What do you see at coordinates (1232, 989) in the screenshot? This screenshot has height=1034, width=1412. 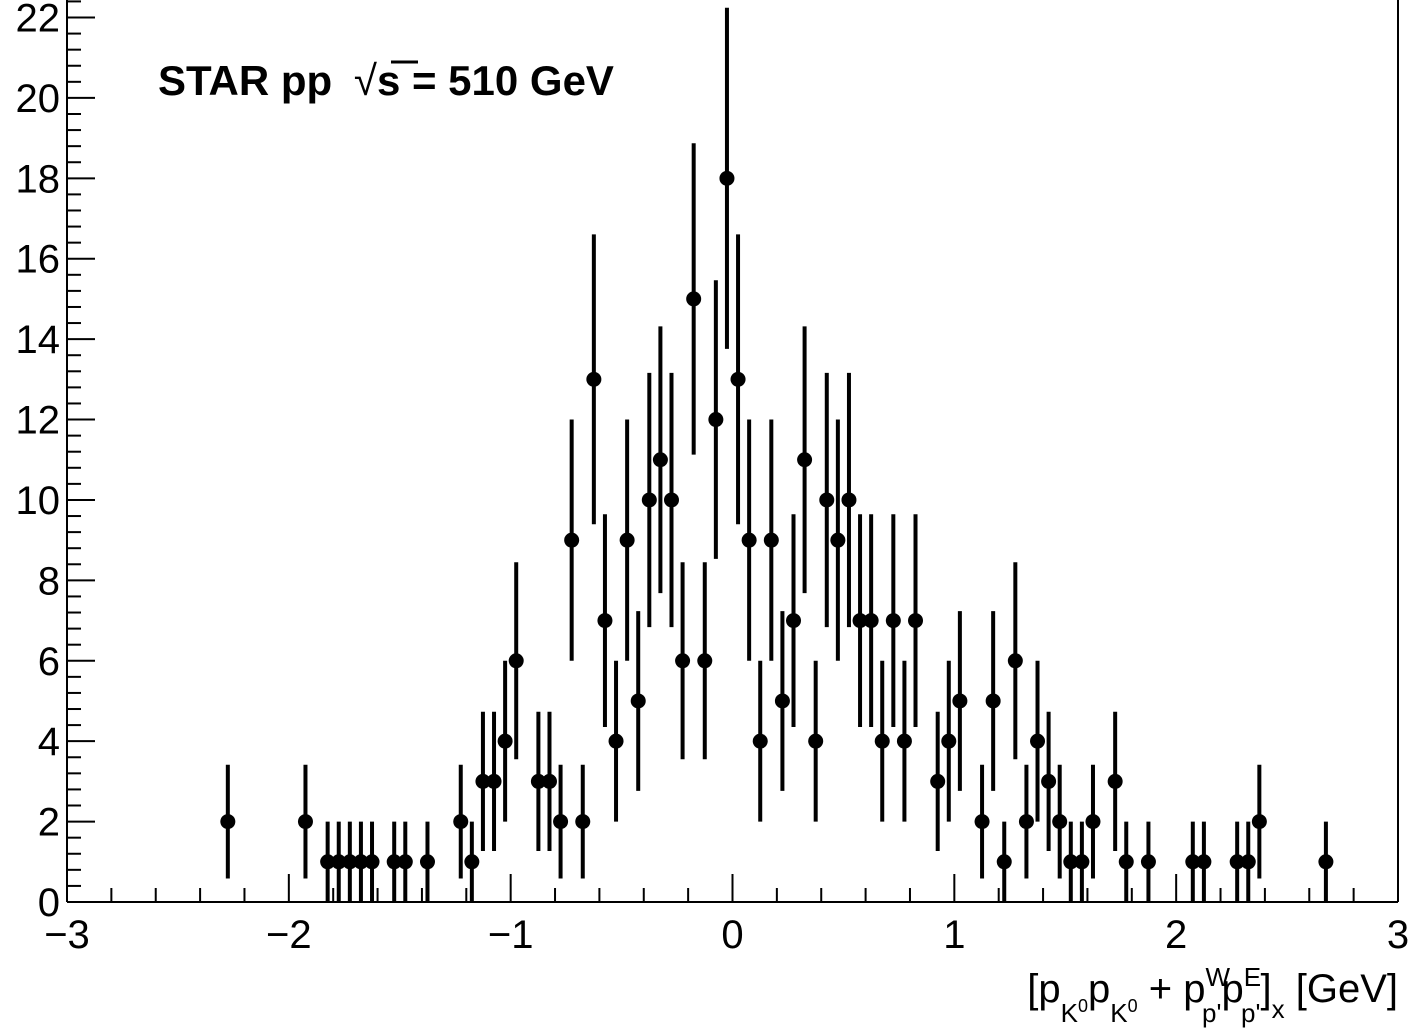 I see `xl-p2: p` at bounding box center [1232, 989].